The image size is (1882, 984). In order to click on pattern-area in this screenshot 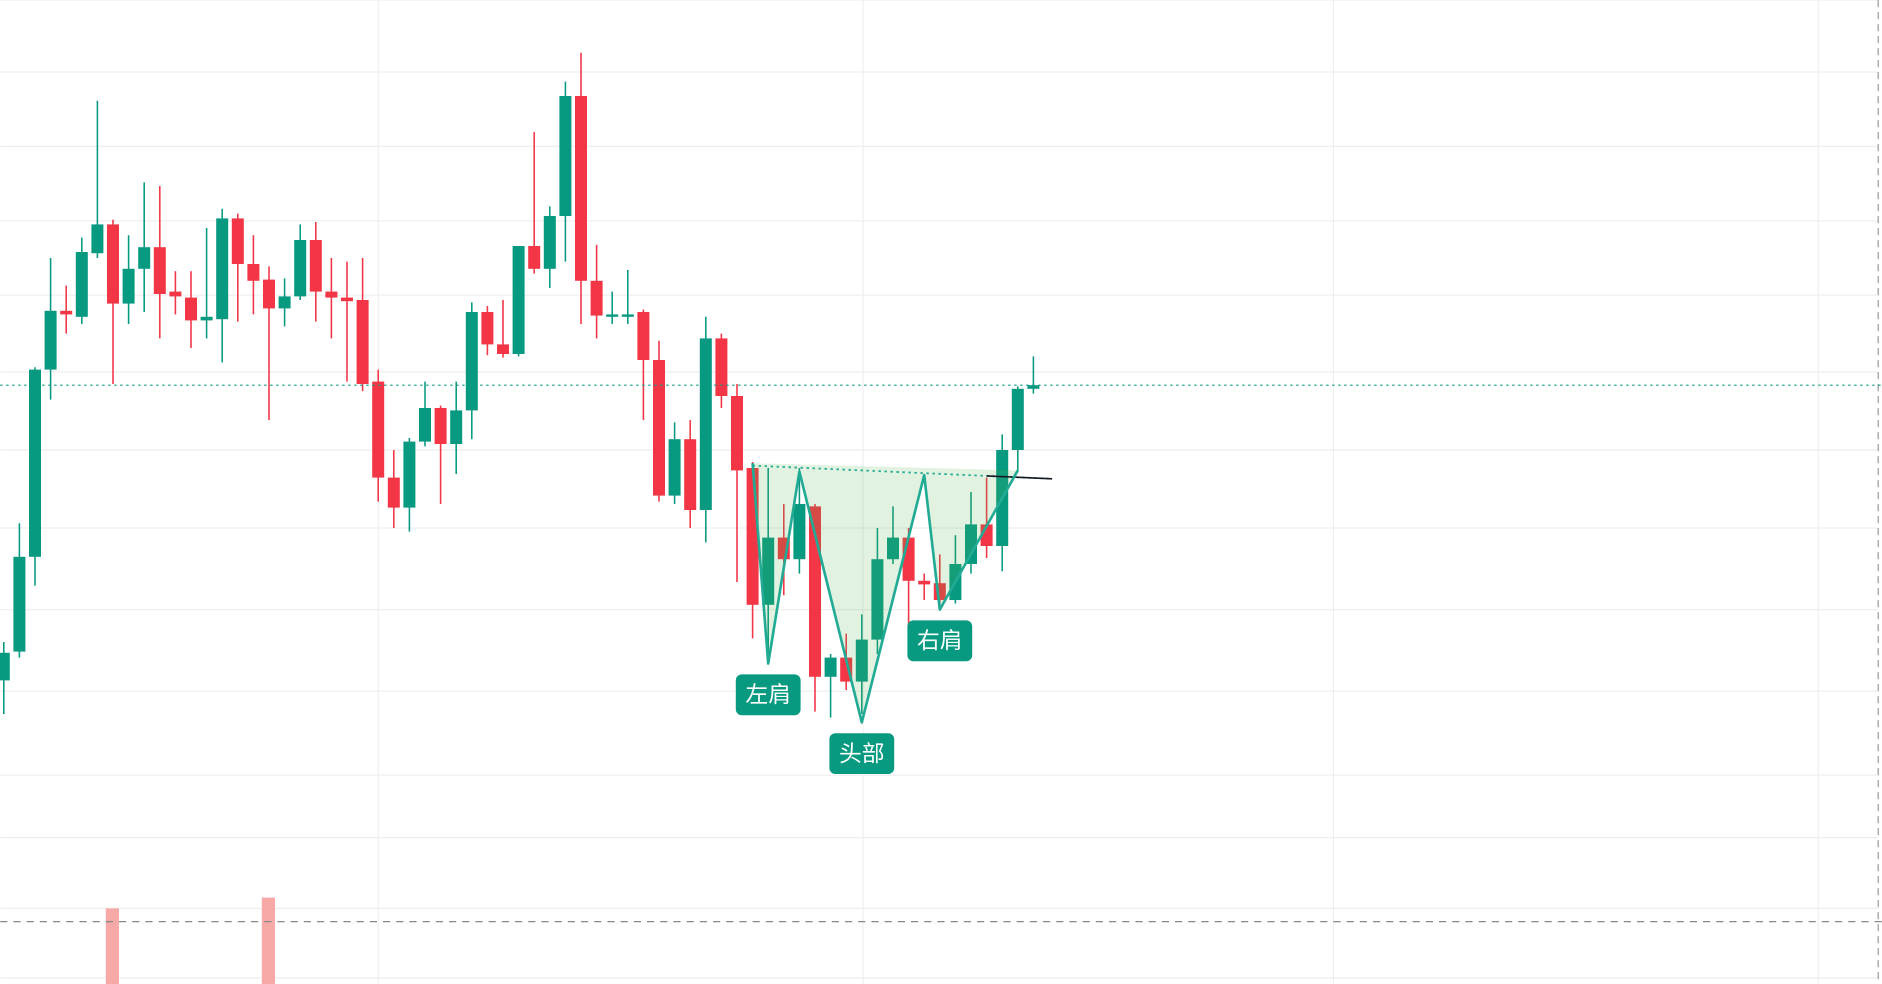, I will do `click(885, 593)`.